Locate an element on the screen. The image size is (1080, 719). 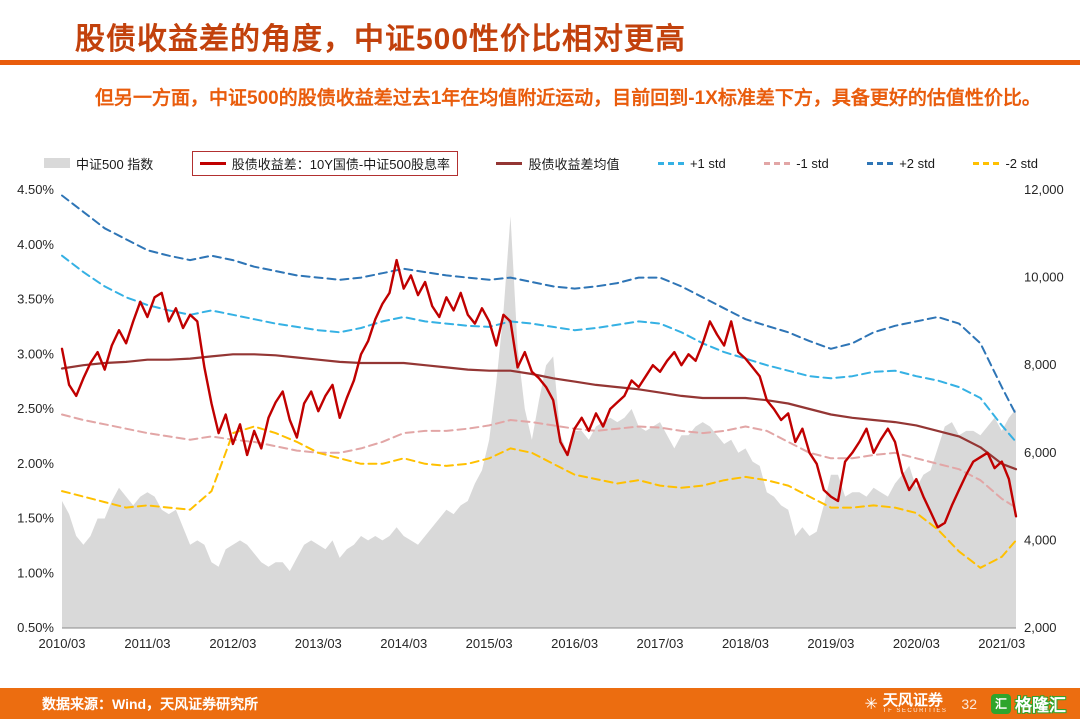
y-left-tick: 3.50% is located at coordinates (35, 299).